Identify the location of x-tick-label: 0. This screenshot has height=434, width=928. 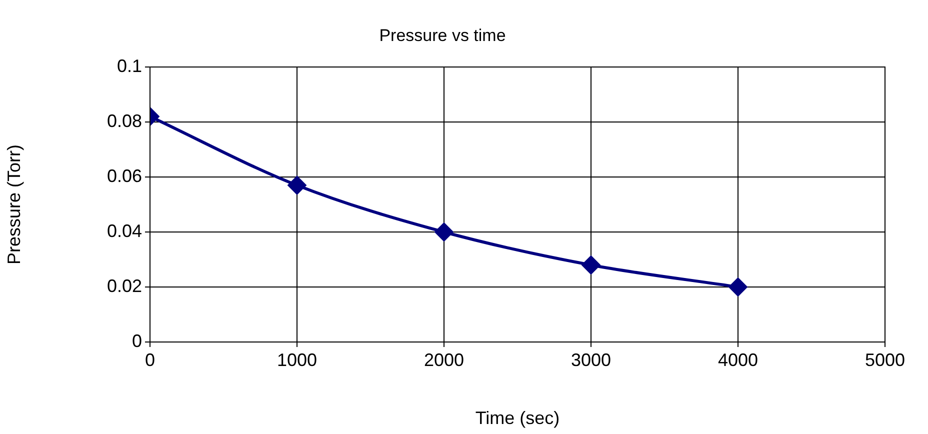
(150, 360).